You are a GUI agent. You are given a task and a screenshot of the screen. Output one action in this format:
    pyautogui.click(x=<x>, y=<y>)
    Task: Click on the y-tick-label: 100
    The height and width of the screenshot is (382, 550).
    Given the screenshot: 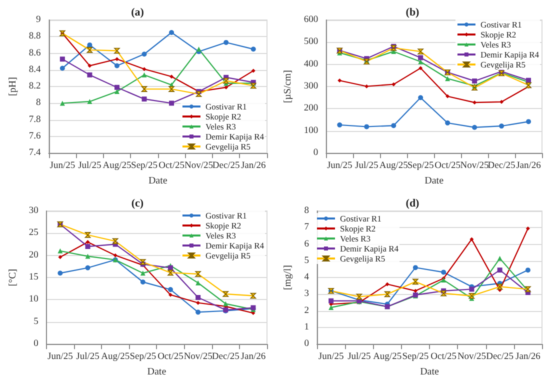 What is the action you would take?
    pyautogui.click(x=311, y=131)
    